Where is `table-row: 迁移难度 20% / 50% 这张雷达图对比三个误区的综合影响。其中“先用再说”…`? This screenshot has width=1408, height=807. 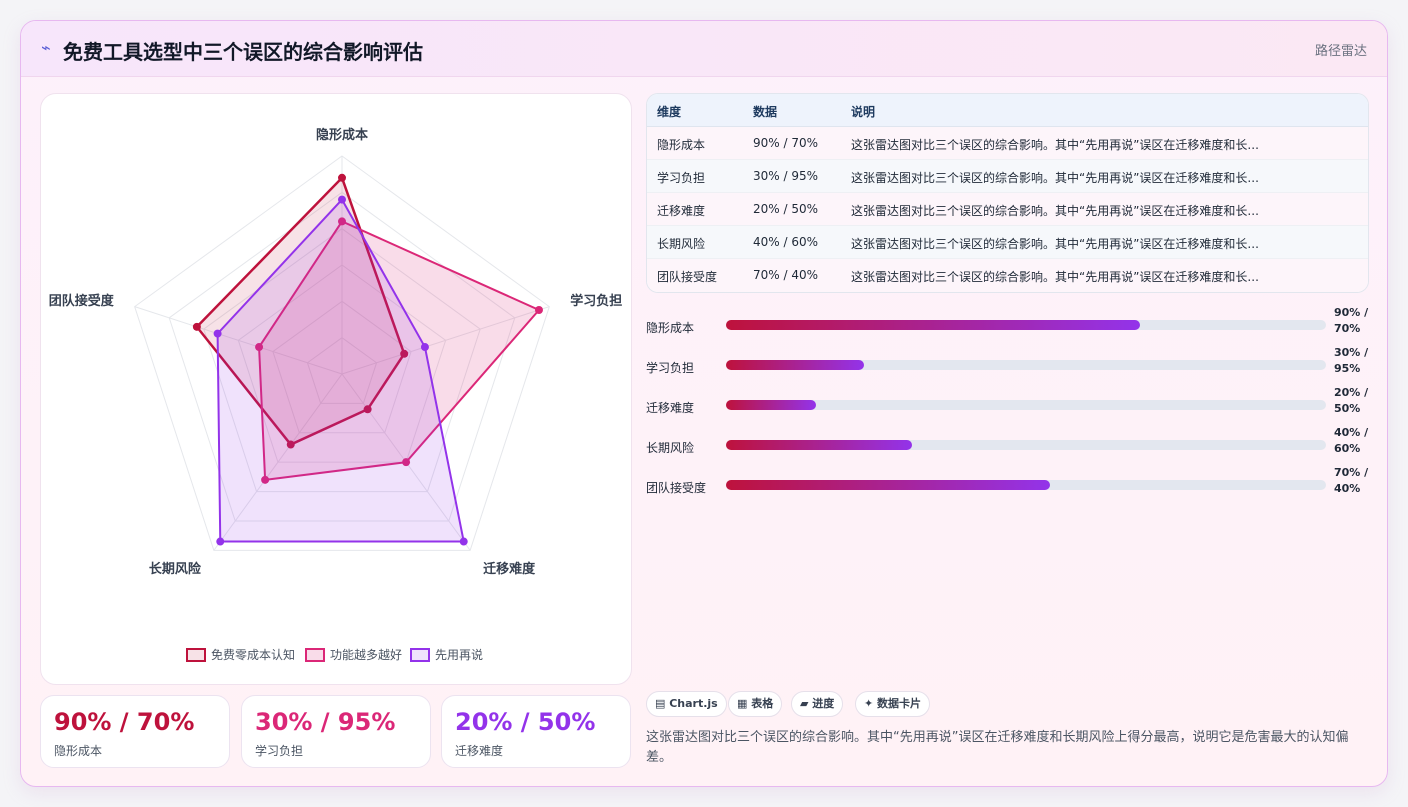
table-row: 迁移难度 20% / 50% 这张雷达图对比三个误区的综合影响。其中“先用再说”… is located at coordinates (1007, 209).